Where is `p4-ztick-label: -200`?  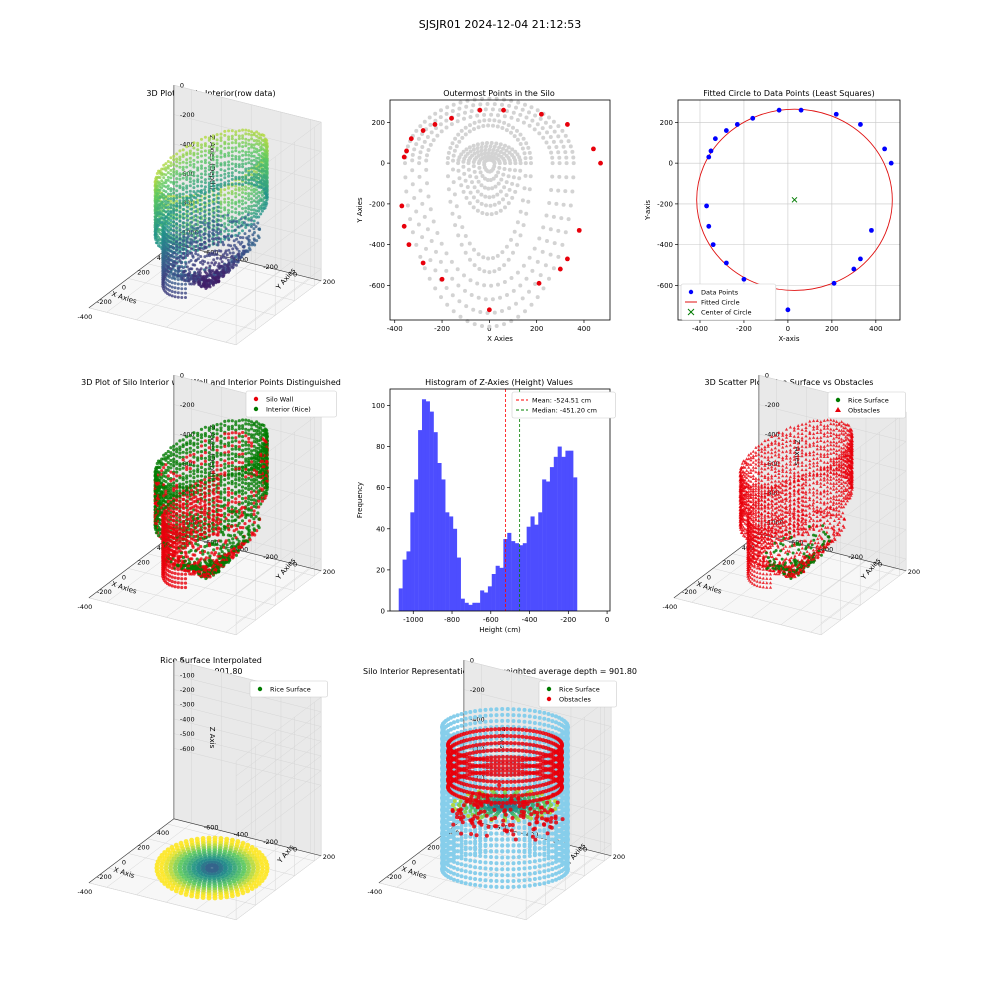 p4-ztick-label: -200 is located at coordinates (187, 405).